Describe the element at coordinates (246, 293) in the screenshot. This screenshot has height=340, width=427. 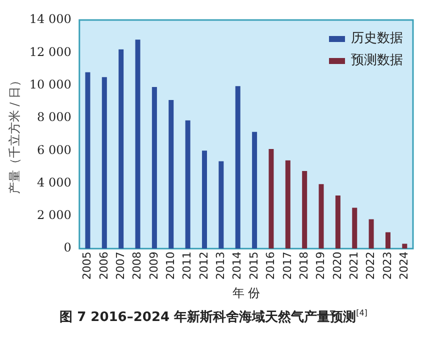
I see `x-axis-title: 年 份` at that location.